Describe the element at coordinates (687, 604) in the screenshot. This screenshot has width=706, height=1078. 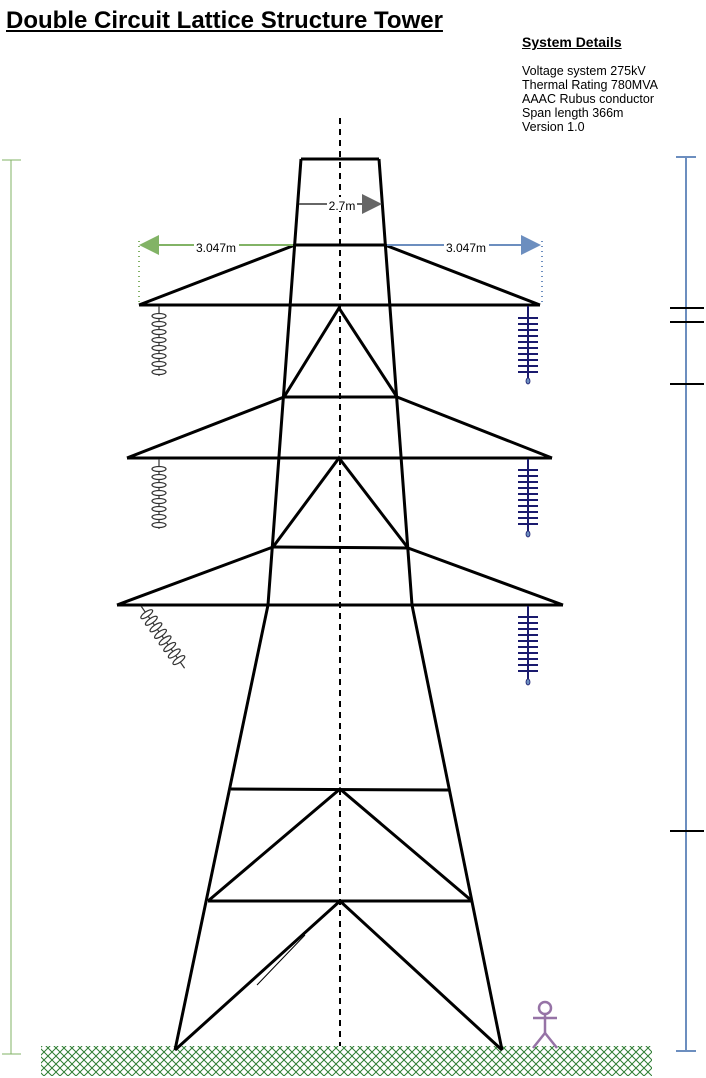
I see `right-height-bar` at that location.